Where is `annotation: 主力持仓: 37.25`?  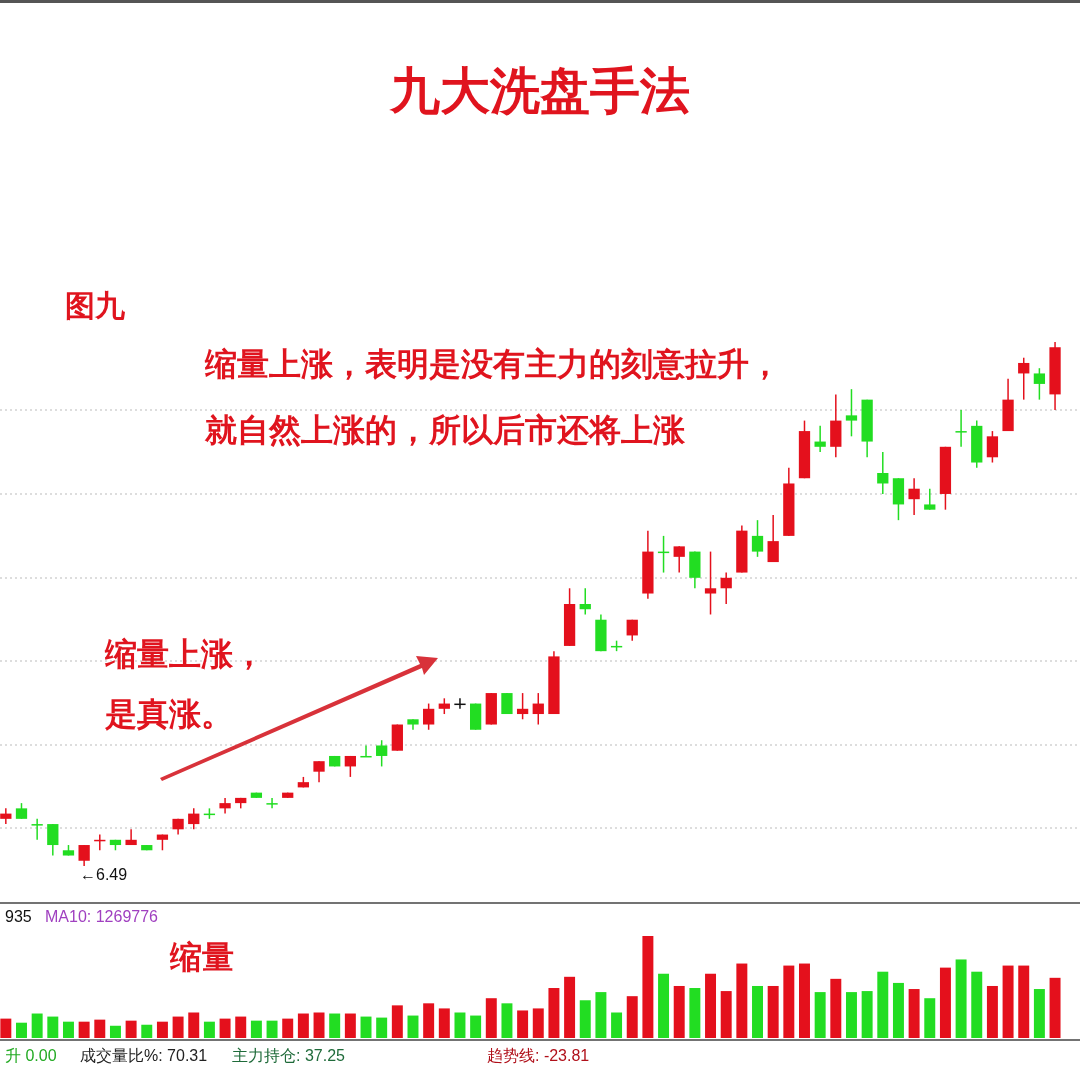
annotation: 主力持仓: 37.25 is located at coordinates (288, 1055).